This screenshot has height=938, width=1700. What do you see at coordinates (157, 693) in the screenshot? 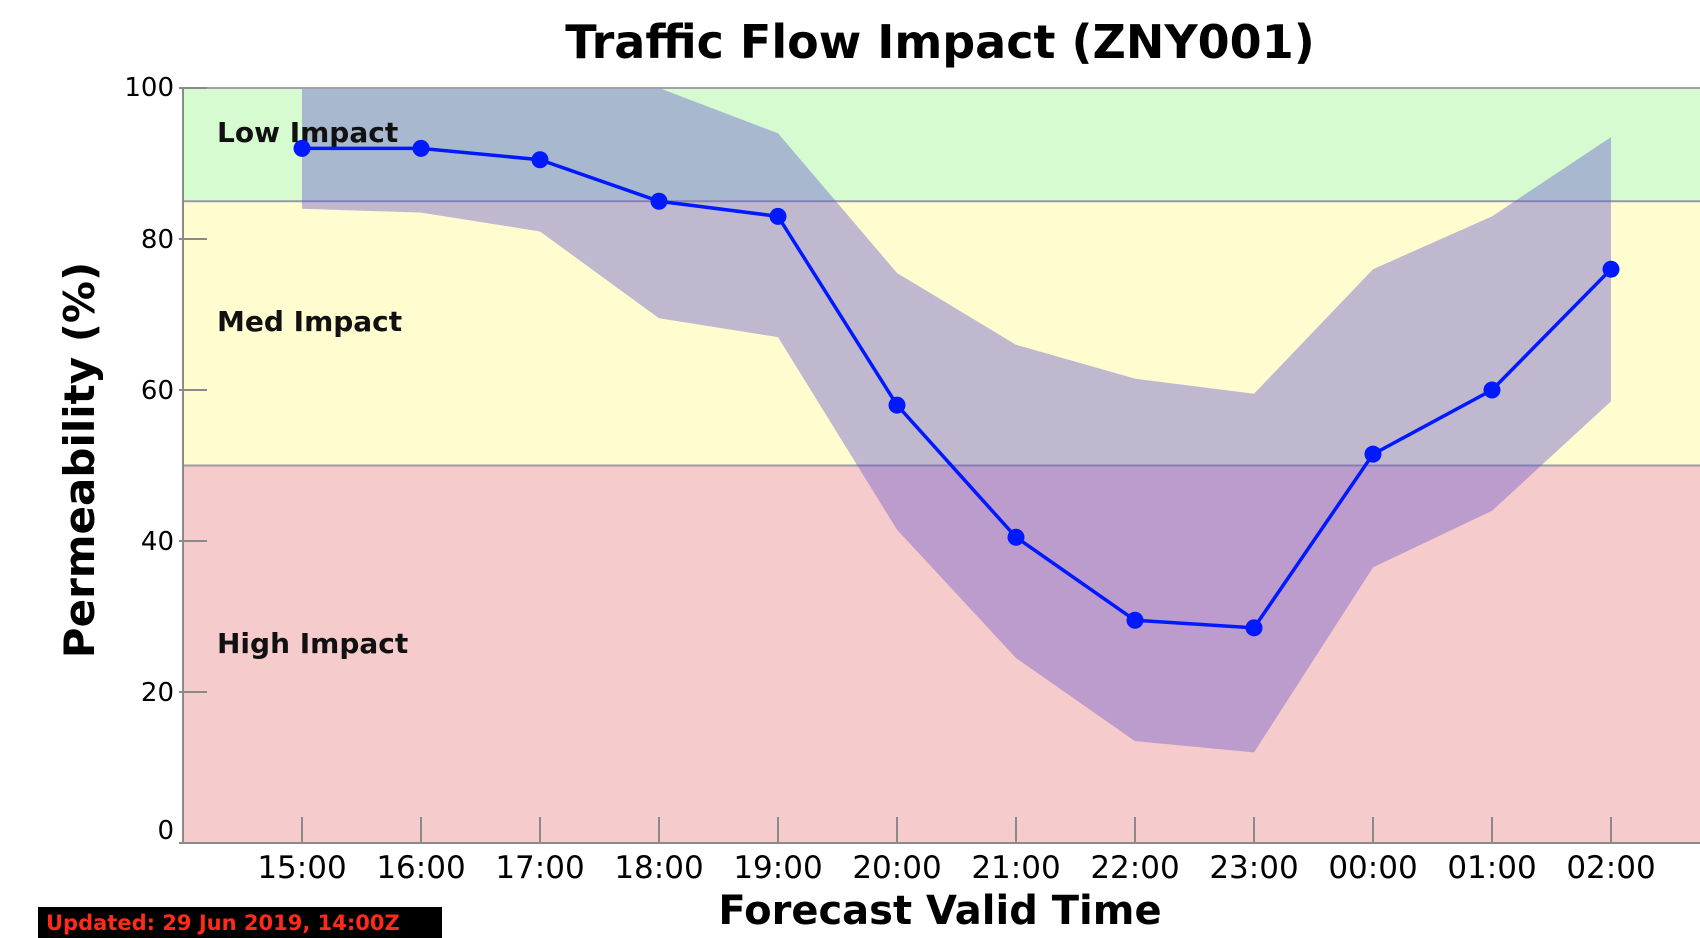
I see `y-tick-label: 20` at bounding box center [157, 693].